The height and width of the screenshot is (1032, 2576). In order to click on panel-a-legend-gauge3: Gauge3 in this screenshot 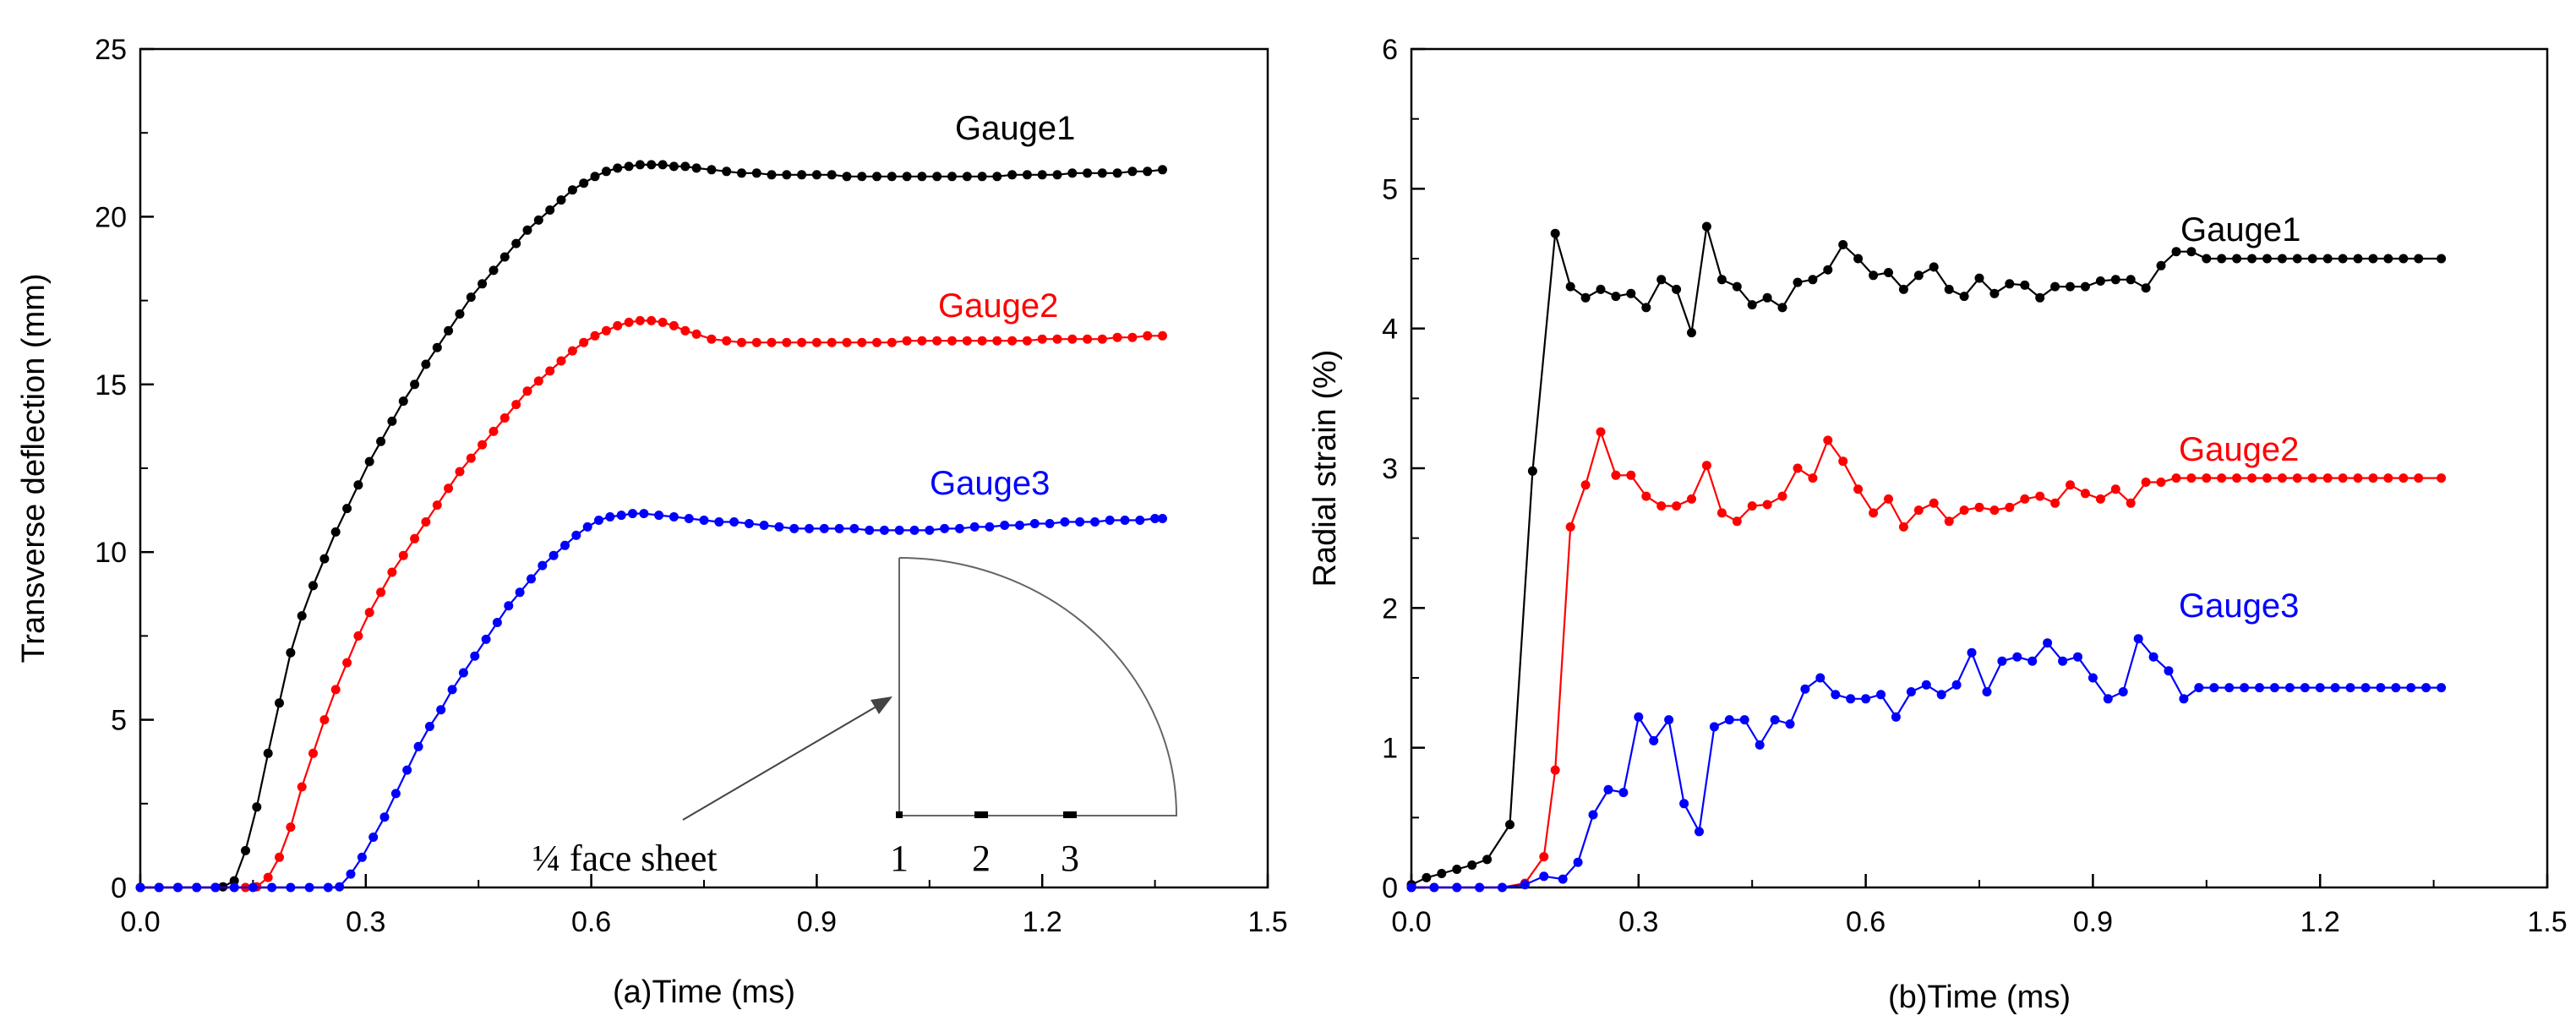, I will do `click(990, 483)`.